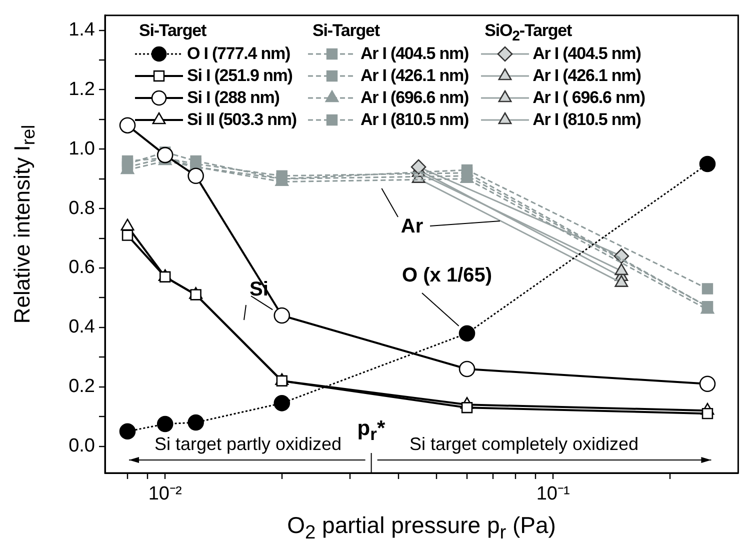 This screenshot has height=551, width=747. What do you see at coordinates (553, 494) in the screenshot?
I see `x-tick-label: 10⁻¹` at bounding box center [553, 494].